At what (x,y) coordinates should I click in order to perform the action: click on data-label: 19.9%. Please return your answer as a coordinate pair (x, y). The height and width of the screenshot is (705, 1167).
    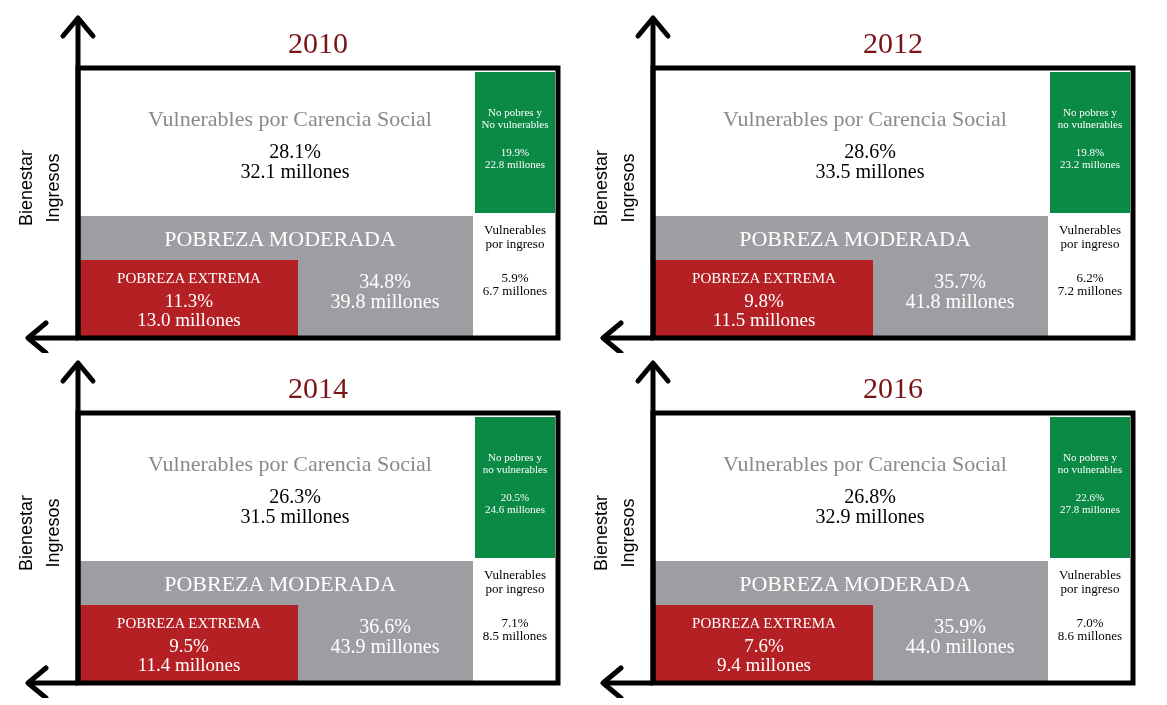
    Looking at the image, I should click on (515, 152).